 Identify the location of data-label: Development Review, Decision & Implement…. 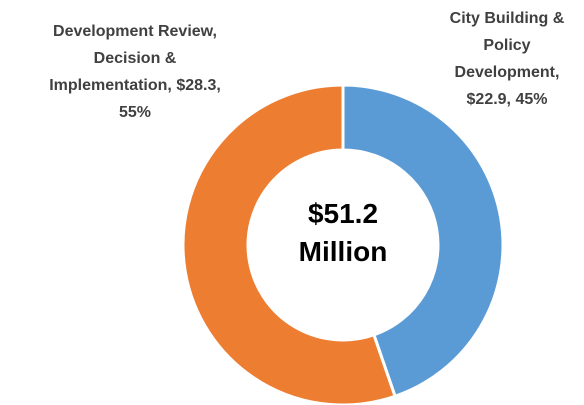
(135, 72).